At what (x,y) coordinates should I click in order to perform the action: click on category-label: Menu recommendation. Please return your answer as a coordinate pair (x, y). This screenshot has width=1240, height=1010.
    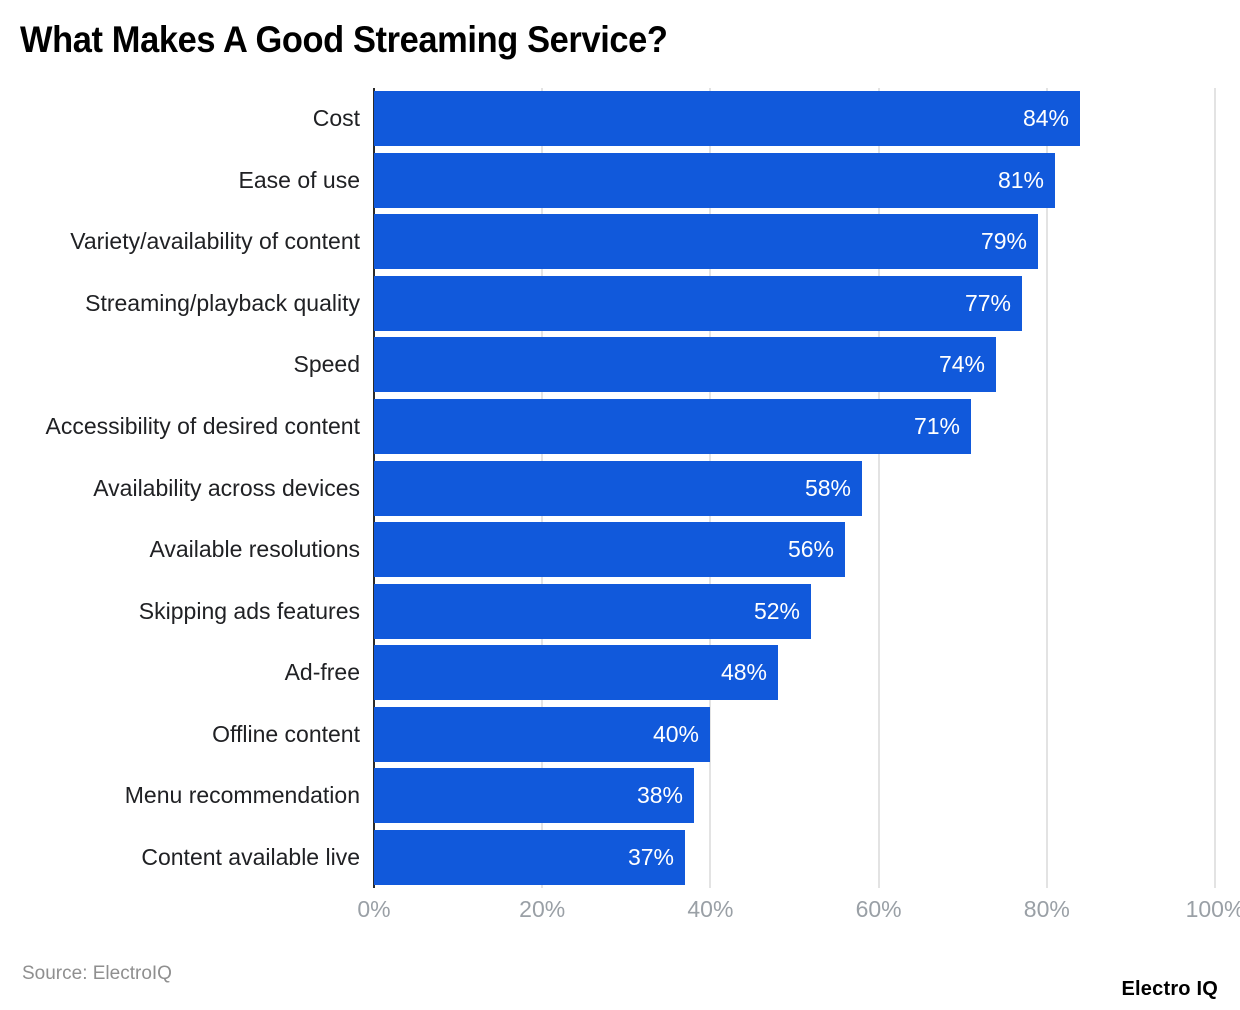
    Looking at the image, I should click on (242, 795).